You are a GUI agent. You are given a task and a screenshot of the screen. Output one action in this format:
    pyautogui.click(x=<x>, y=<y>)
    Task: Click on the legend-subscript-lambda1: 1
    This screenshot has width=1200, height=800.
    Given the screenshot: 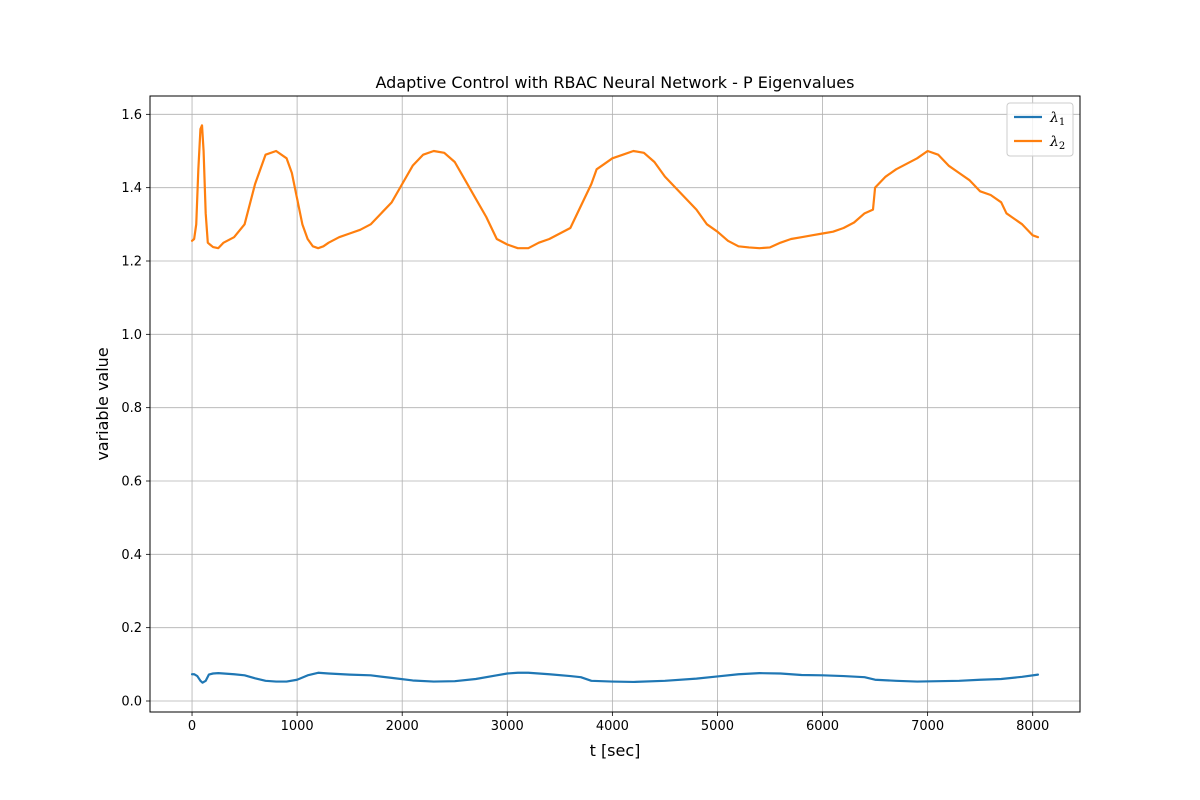 What is the action you would take?
    pyautogui.click(x=1062, y=122)
    